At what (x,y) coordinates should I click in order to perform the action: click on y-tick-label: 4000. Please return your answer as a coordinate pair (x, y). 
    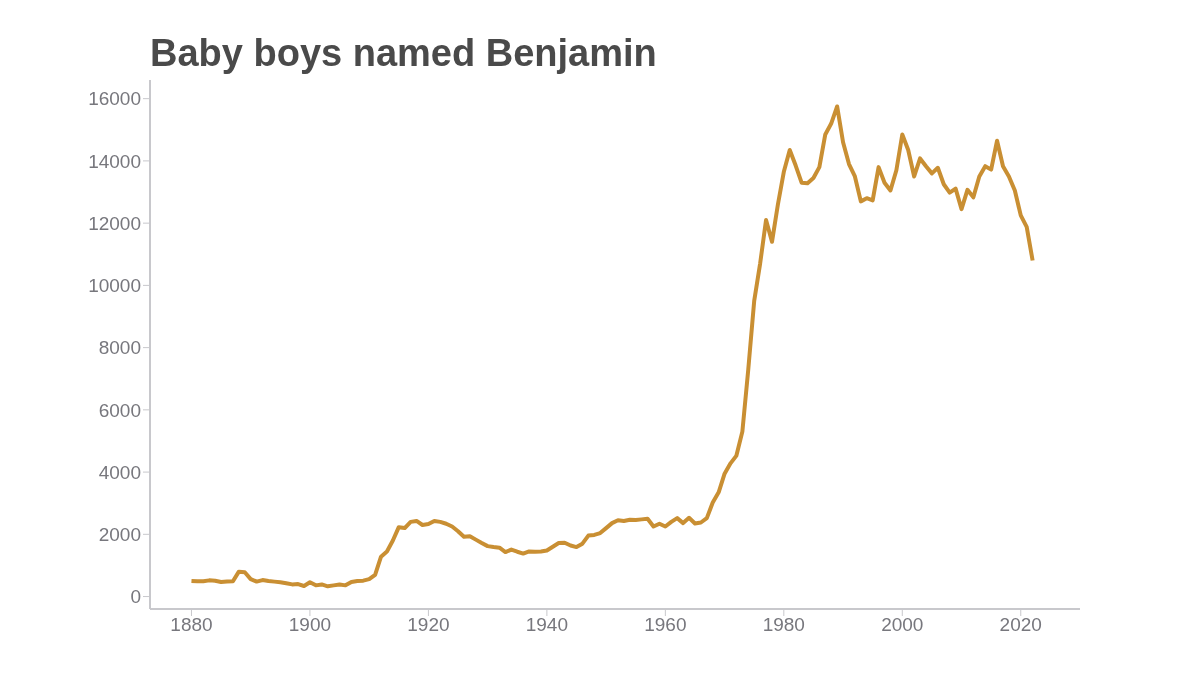
    Looking at the image, I should click on (119, 472).